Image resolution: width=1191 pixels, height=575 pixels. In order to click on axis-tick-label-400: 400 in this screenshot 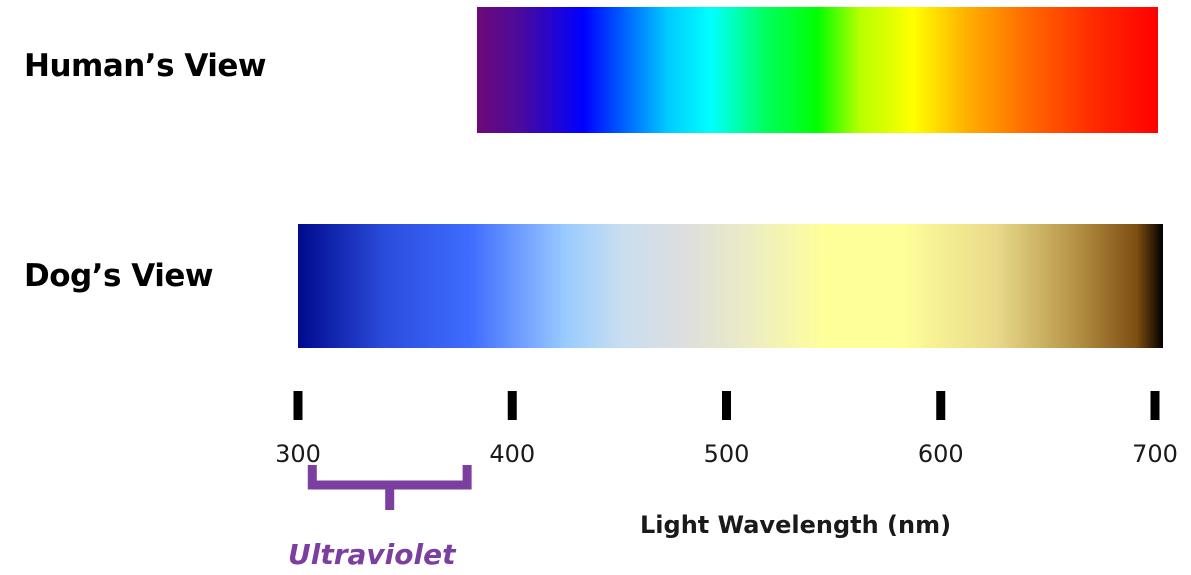, I will do `click(512, 454)`.